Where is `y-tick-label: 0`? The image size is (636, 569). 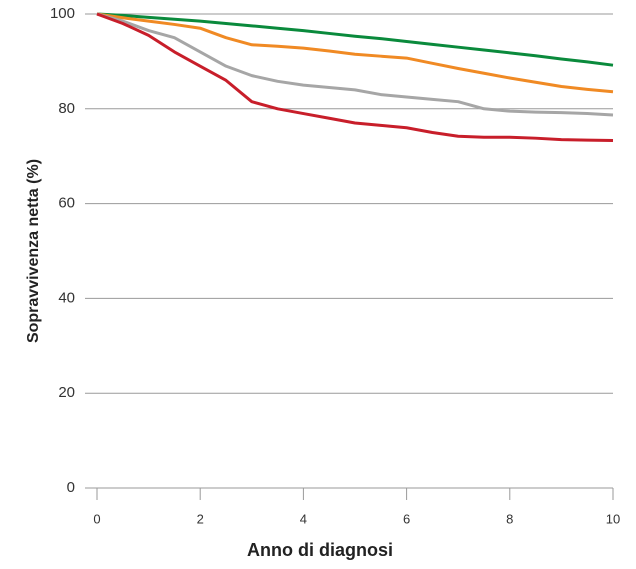
y-tick-label: 0 is located at coordinates (71, 487).